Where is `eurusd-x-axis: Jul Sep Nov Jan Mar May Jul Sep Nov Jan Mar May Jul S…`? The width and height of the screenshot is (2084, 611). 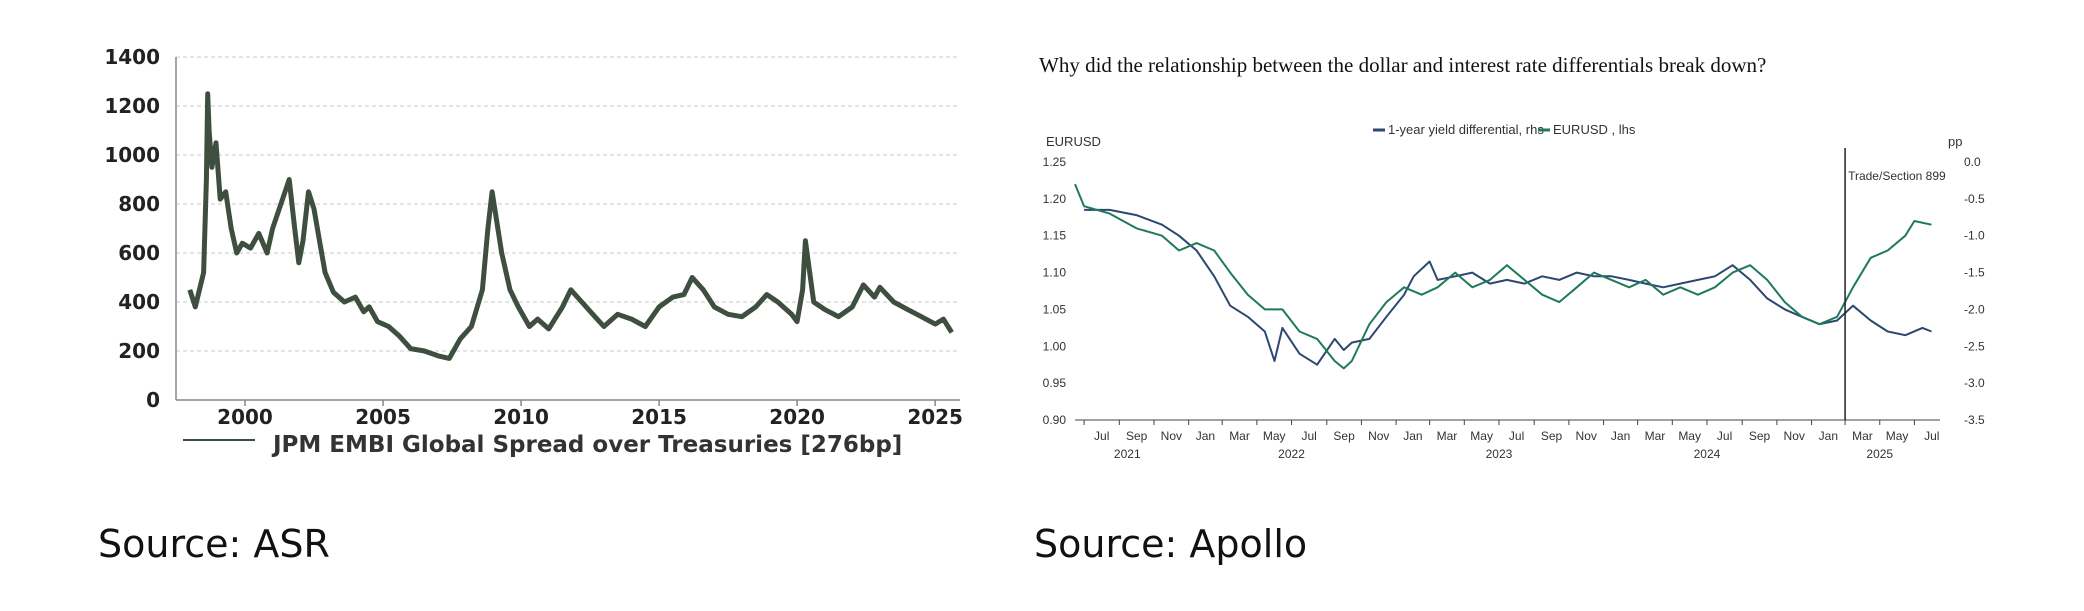 eurusd-x-axis: Jul Sep Nov Jan Mar May Jul Sep Nov Jan Mar May Jul S… is located at coordinates (1511, 440).